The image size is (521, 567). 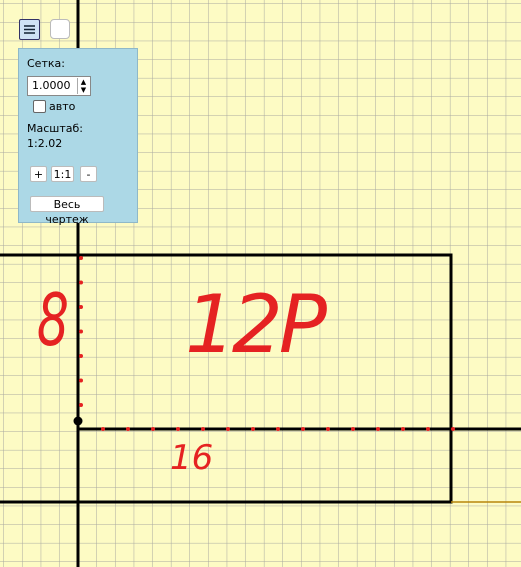 I want to click on scale-value: 1:2.02, so click(x=45, y=143).